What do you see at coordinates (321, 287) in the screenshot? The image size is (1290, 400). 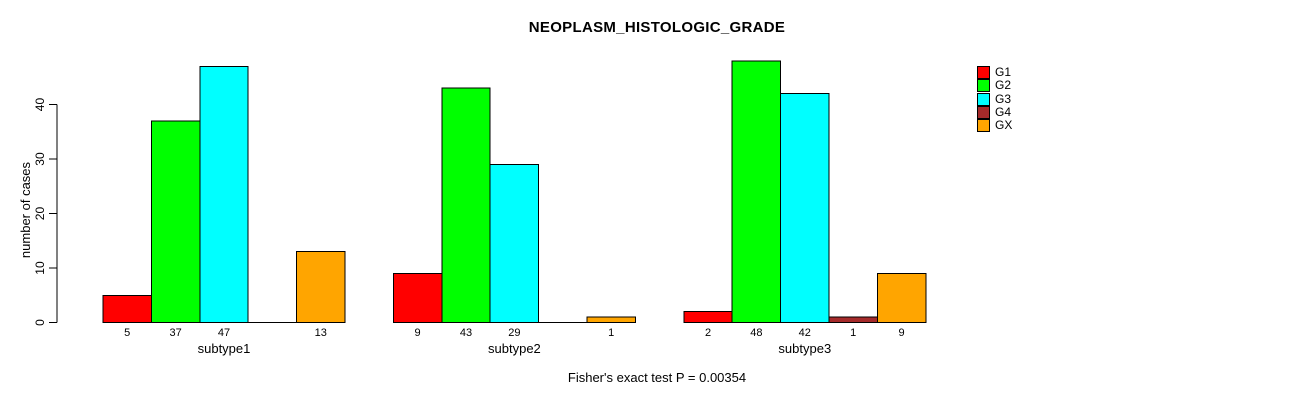 I see `bar-GX-subtype1` at bounding box center [321, 287].